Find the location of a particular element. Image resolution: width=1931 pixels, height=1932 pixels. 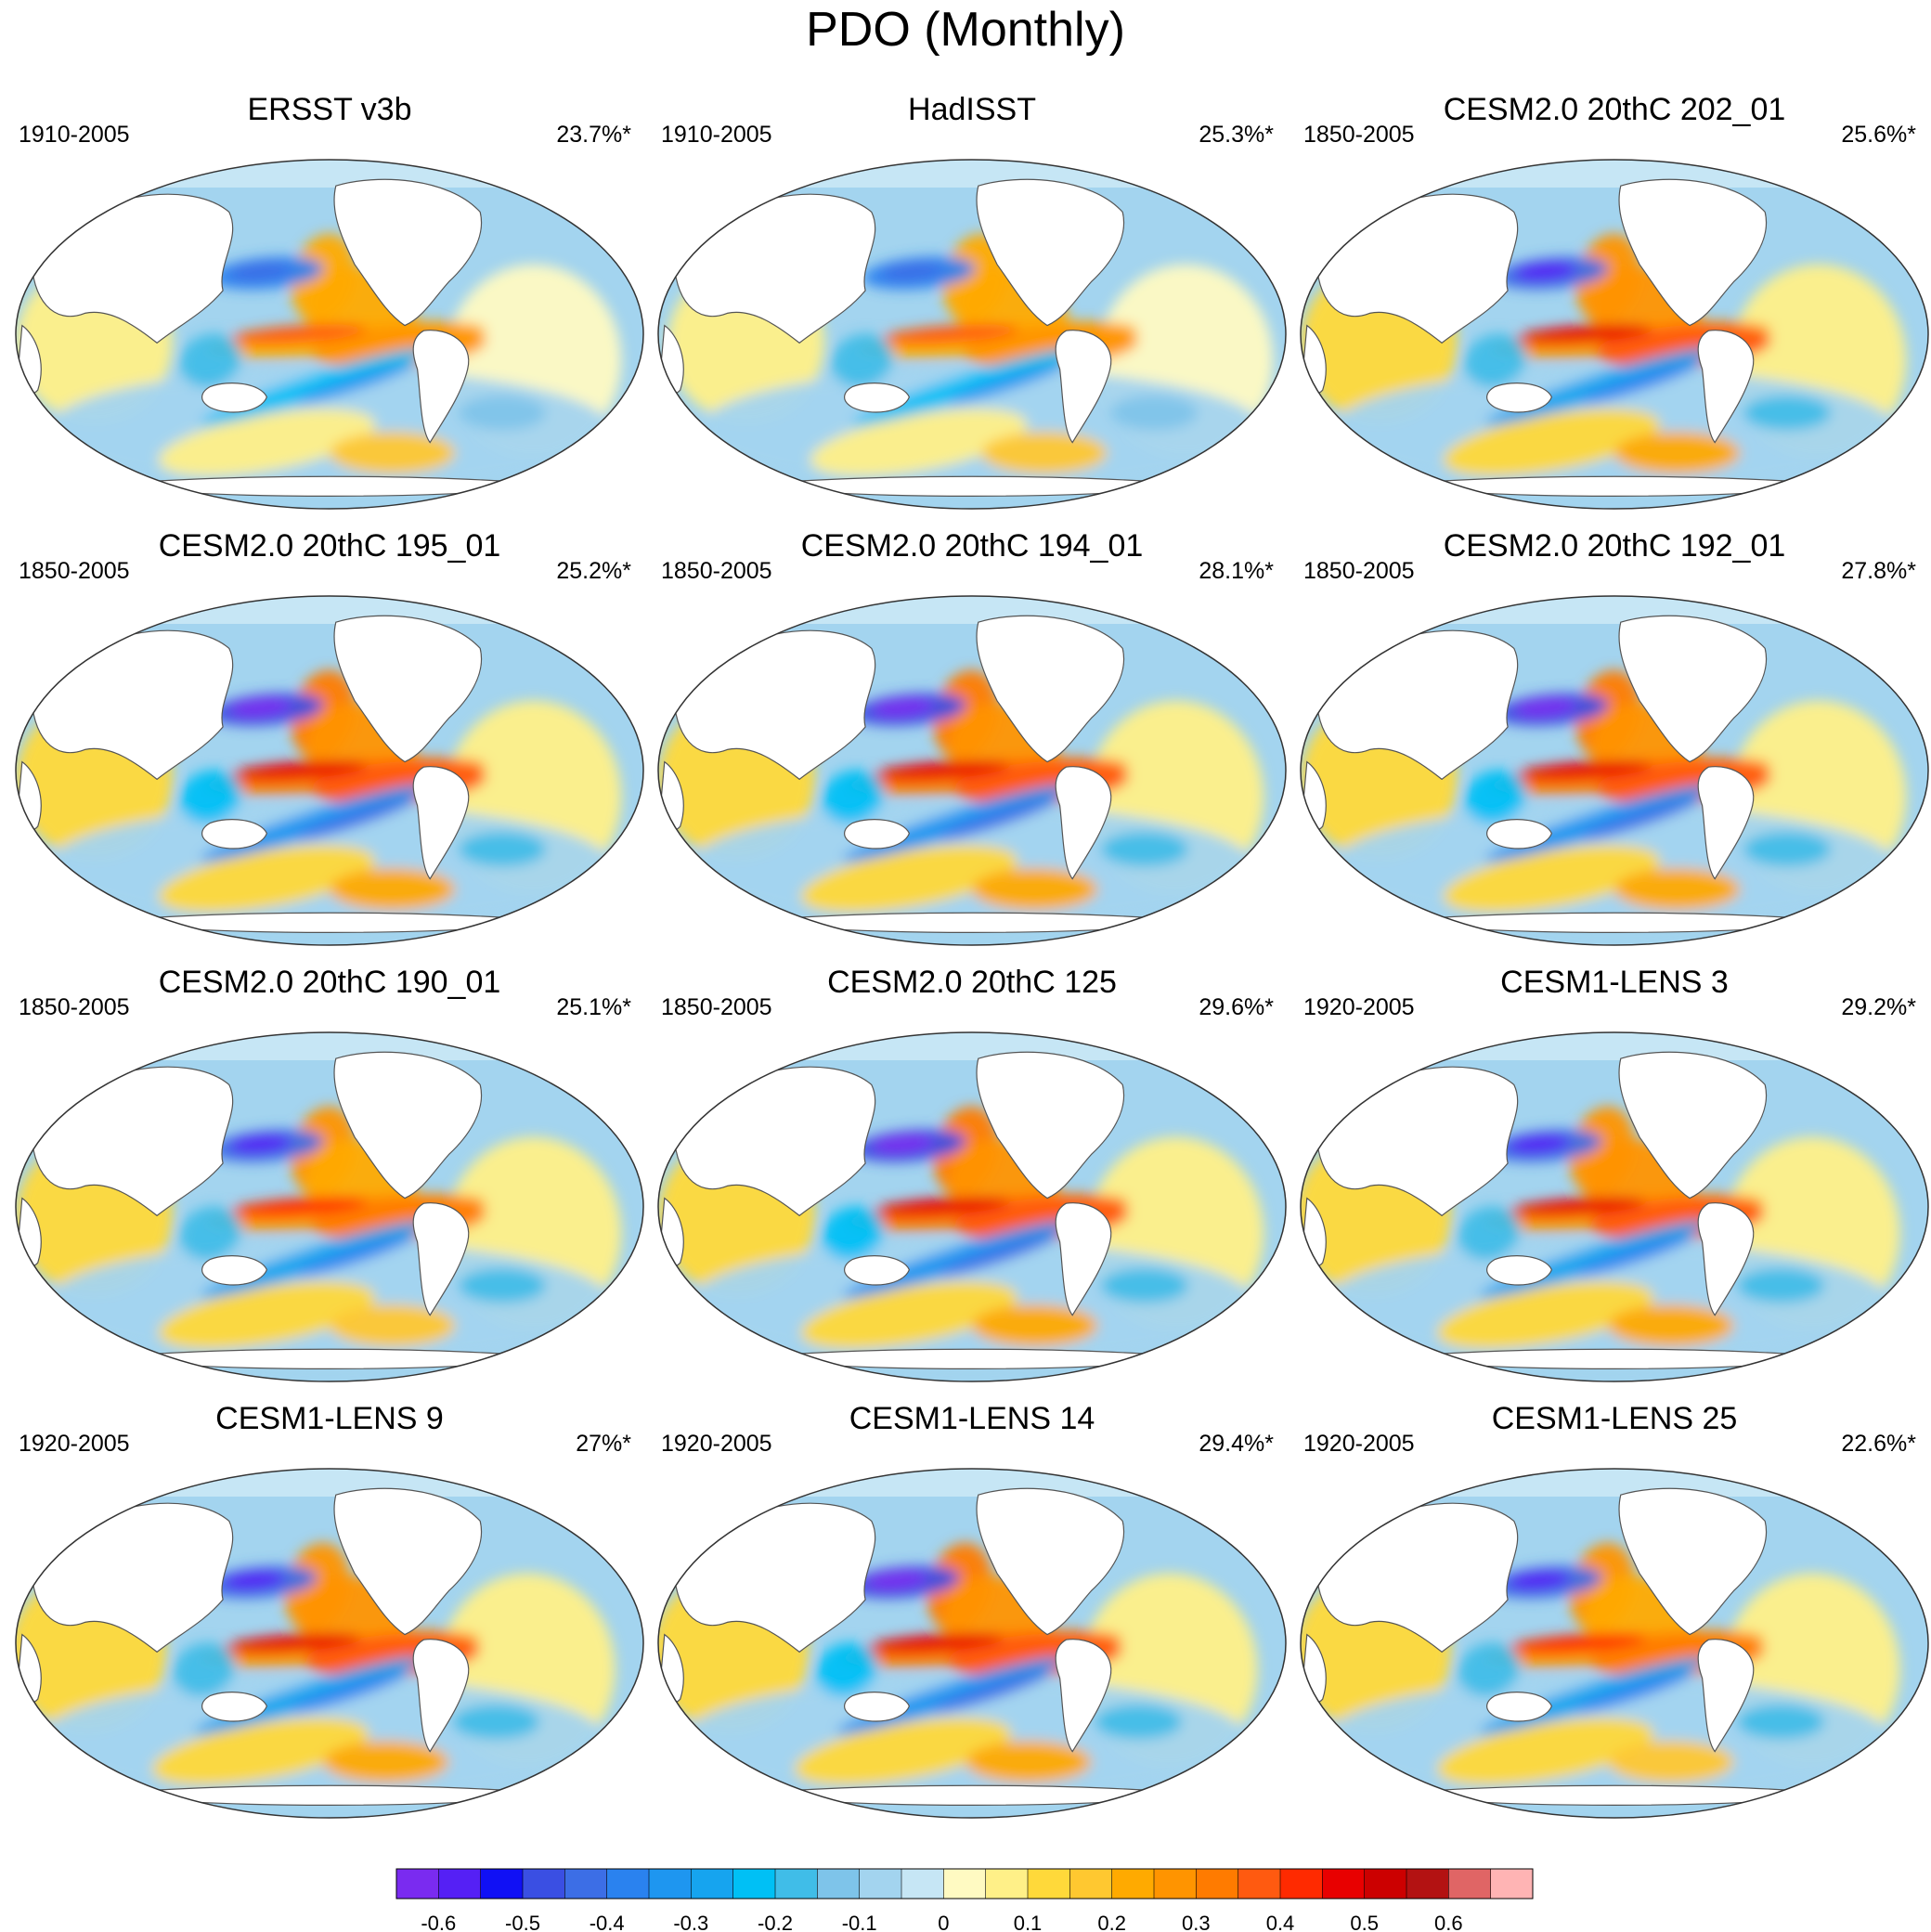

panel-variance: 25.2%* is located at coordinates (593, 571).